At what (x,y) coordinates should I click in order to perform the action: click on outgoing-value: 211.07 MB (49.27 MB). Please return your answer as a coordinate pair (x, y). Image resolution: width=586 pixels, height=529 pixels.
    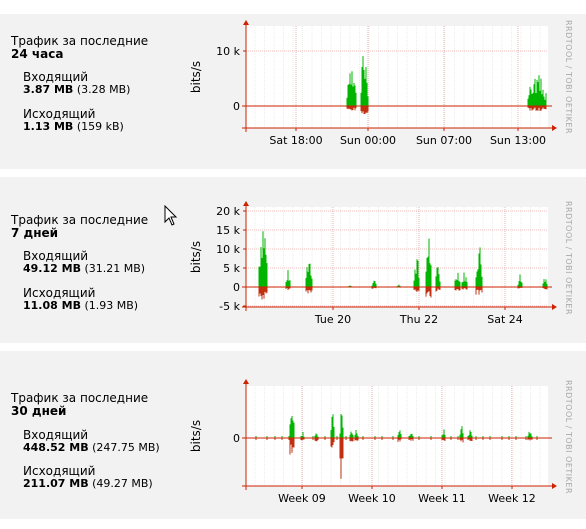
    Looking at the image, I should click on (88, 483).